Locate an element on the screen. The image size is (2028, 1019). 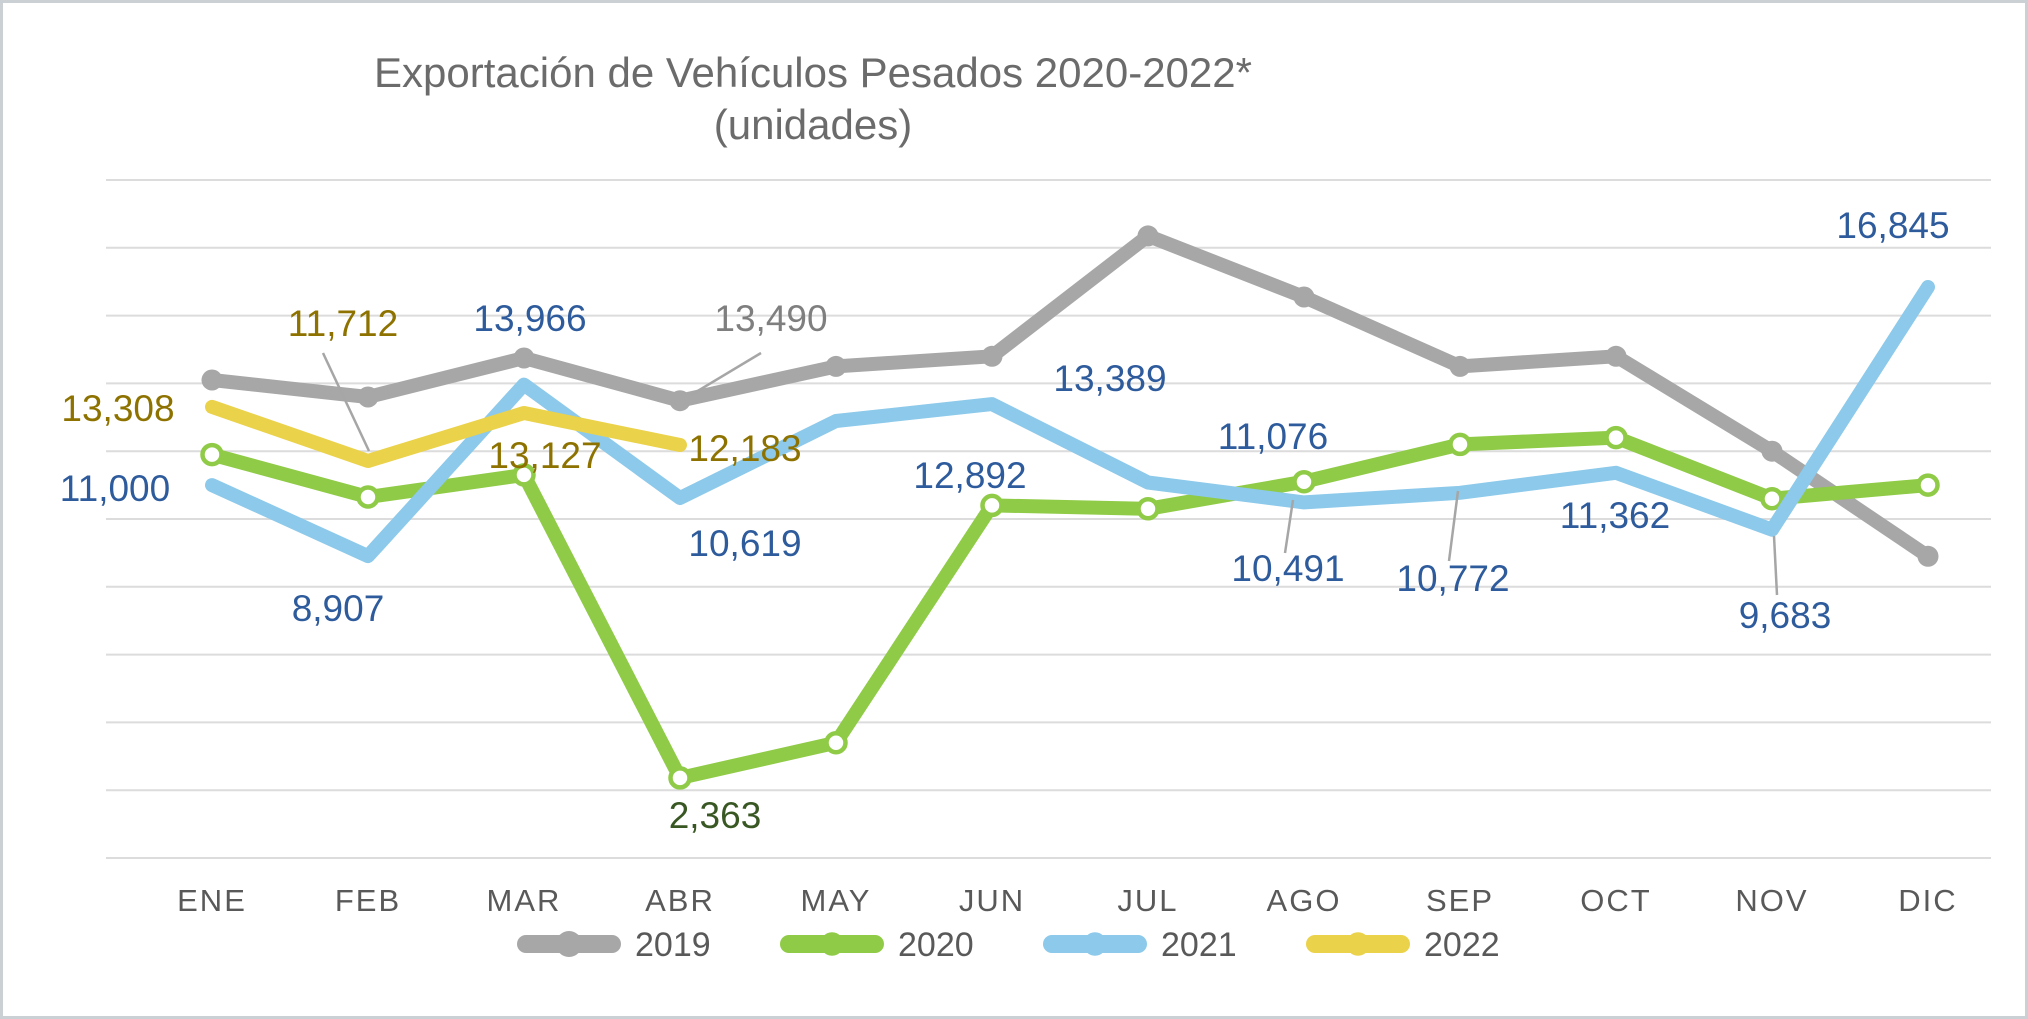
x-axis-label-ene: ENE is located at coordinates (212, 900).